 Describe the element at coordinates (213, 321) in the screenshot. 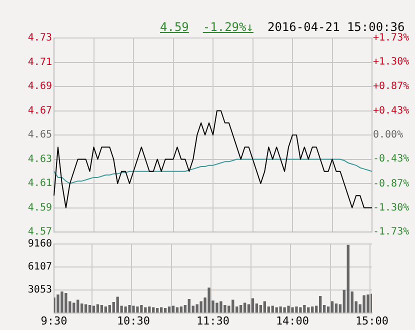

I see `x-tick-label: 11:30` at that location.